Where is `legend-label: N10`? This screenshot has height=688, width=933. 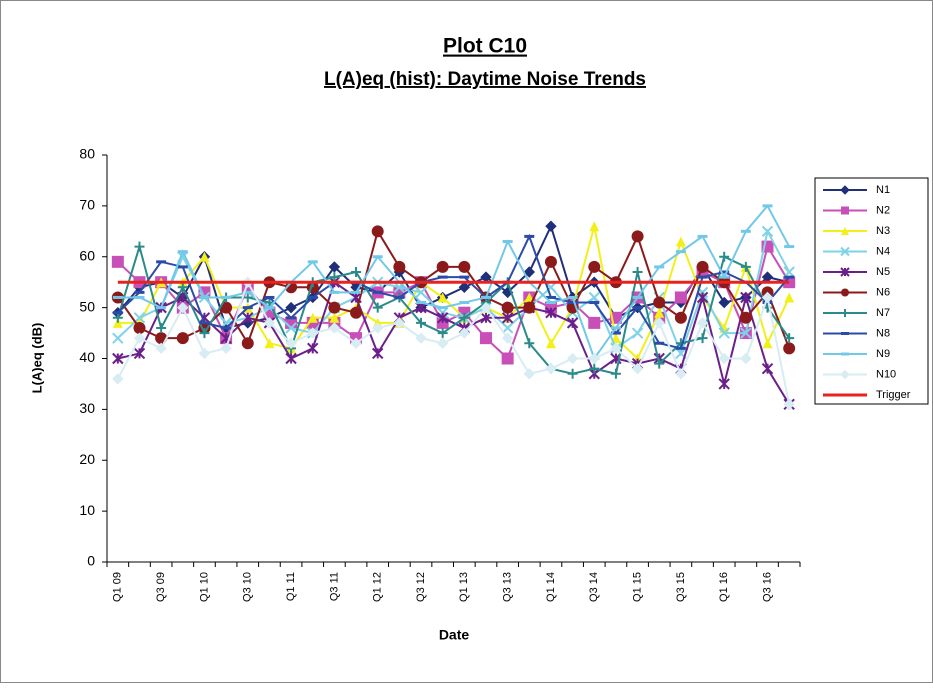 legend-label: N10 is located at coordinates (886, 374).